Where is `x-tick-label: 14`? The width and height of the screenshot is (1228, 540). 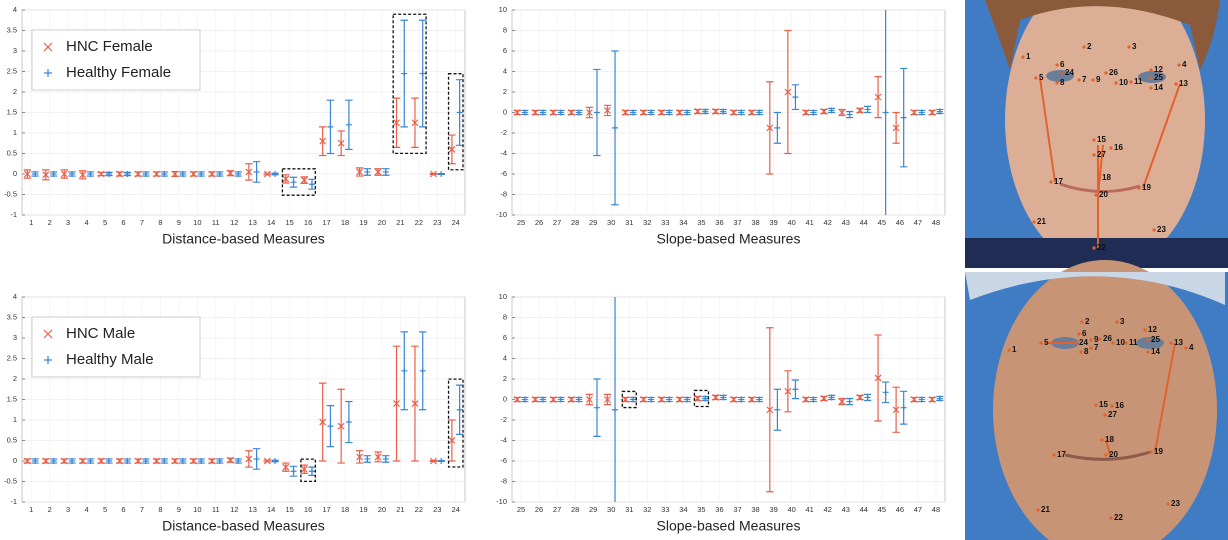 x-tick-label: 14 is located at coordinates (271, 222).